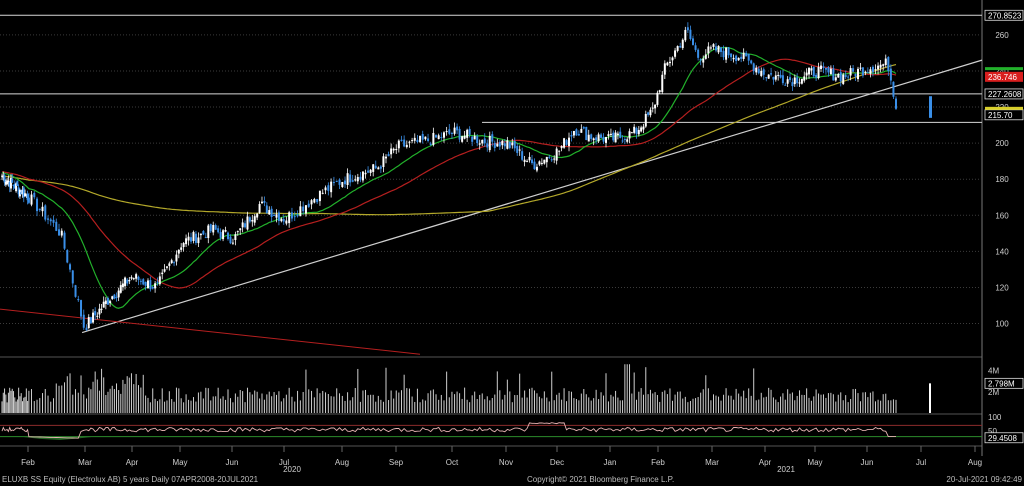  Describe the element at coordinates (975, 462) in the screenshot. I see `month-tick-label: Aug` at that location.